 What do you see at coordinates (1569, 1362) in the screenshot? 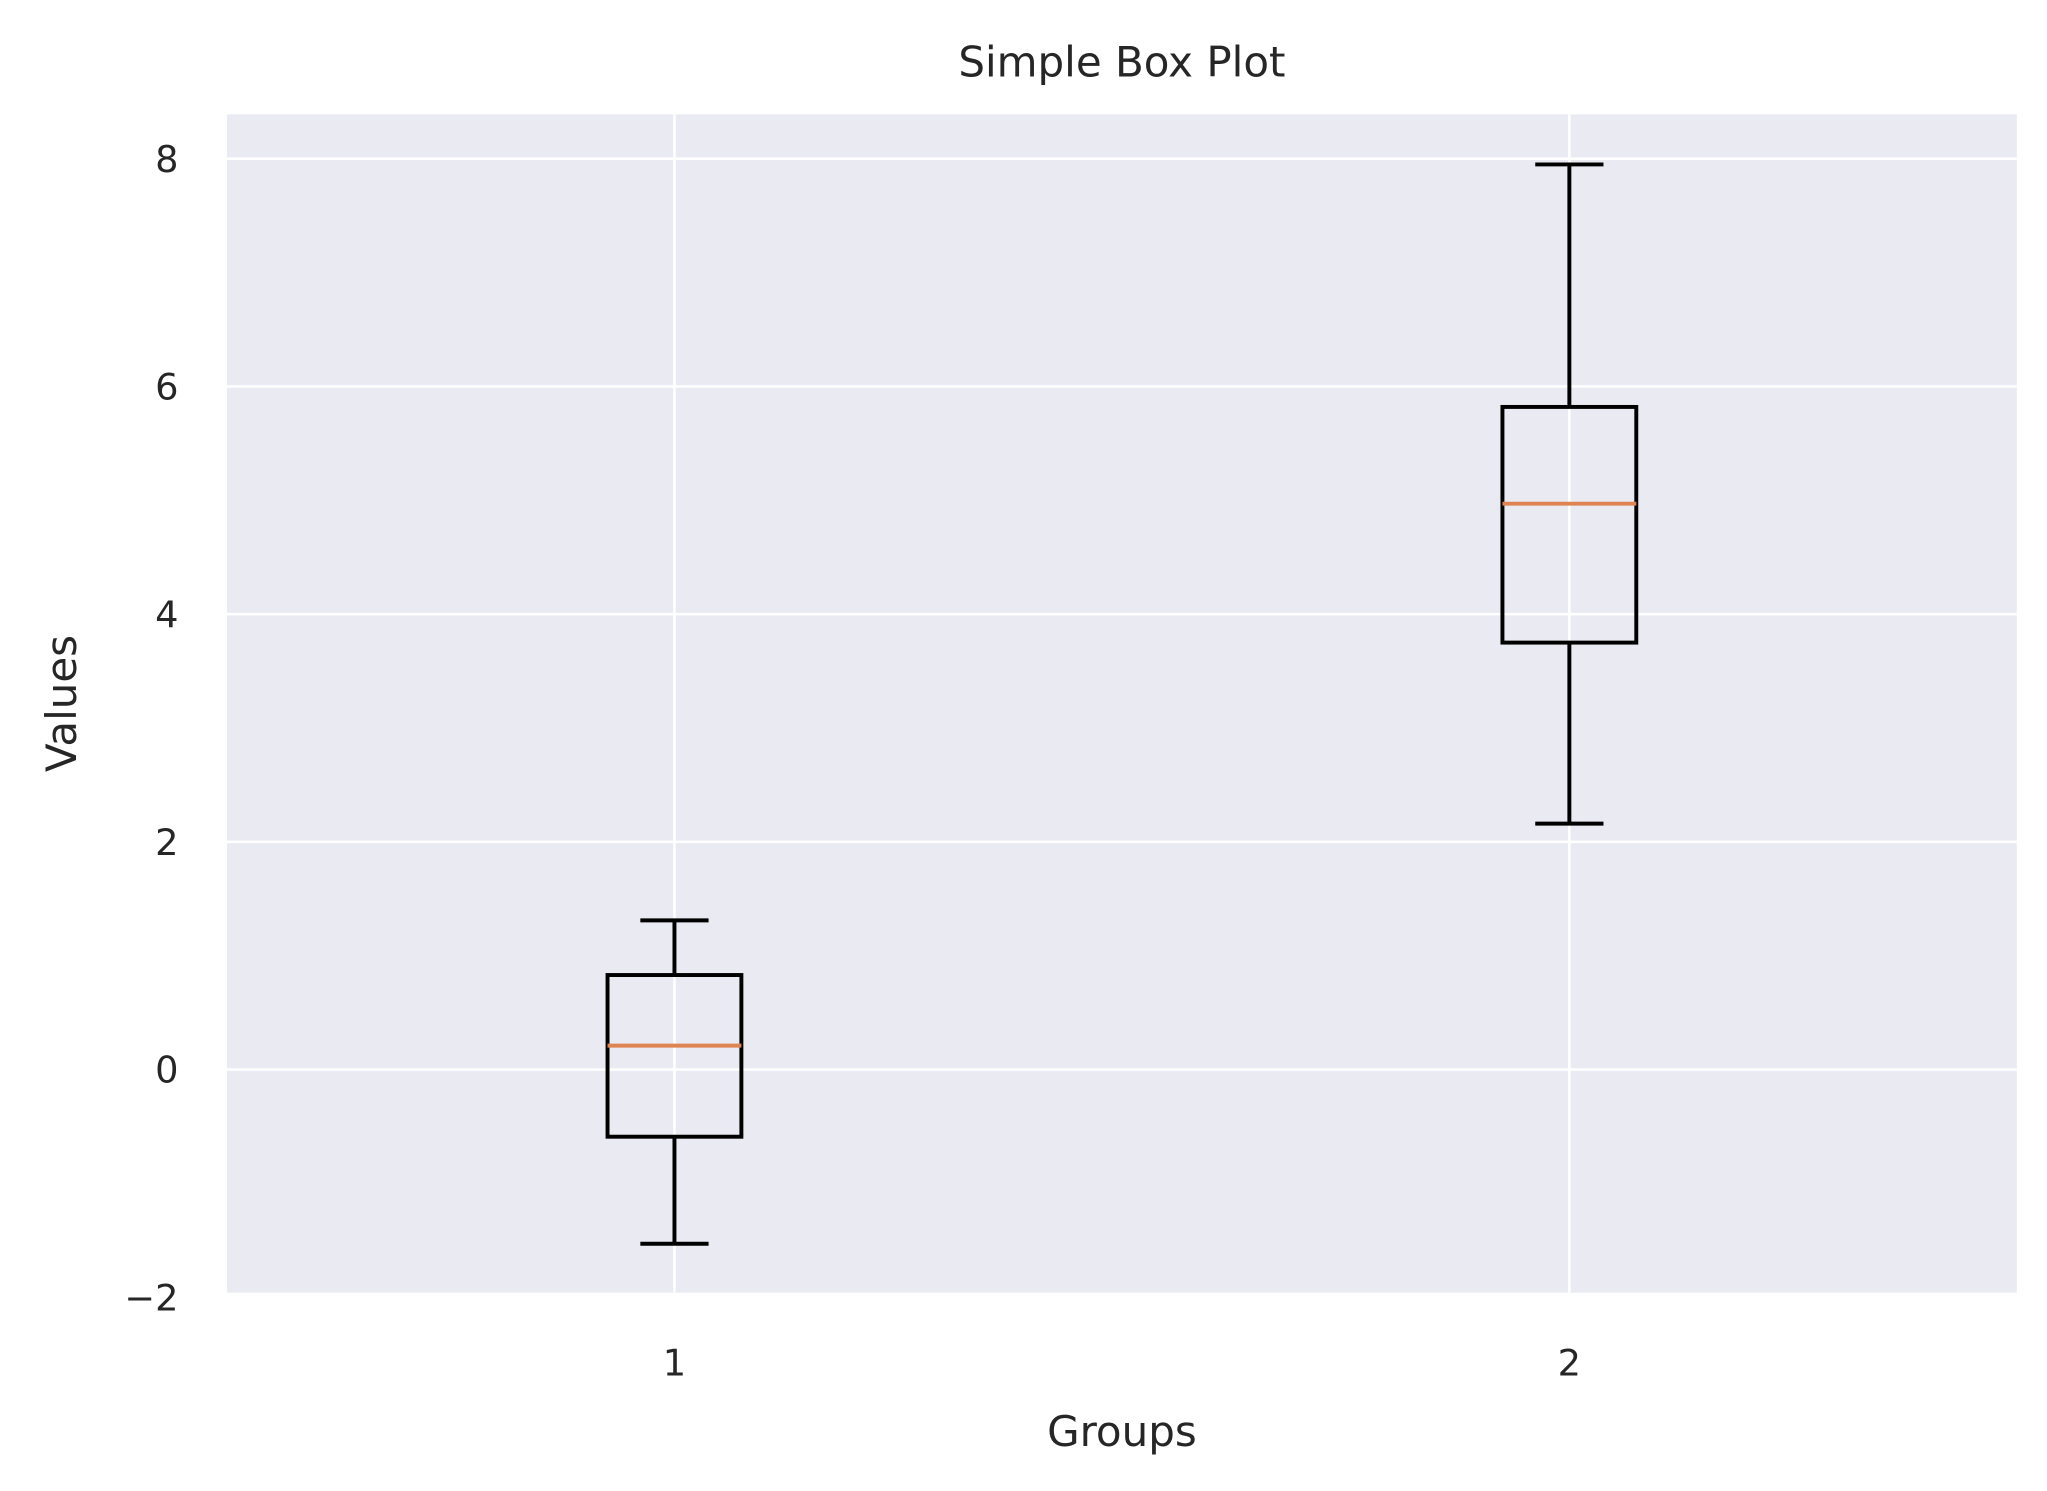
I see `x-tick-label: 2` at bounding box center [1569, 1362].